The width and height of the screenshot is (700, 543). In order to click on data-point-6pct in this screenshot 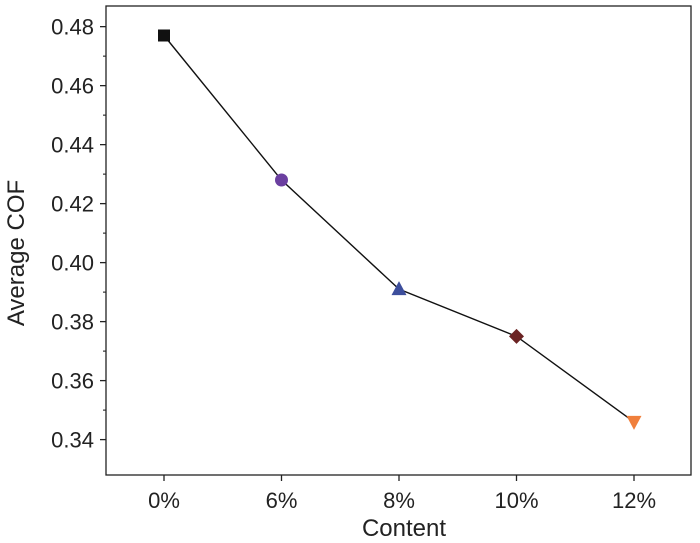, I will do `click(281, 180)`.